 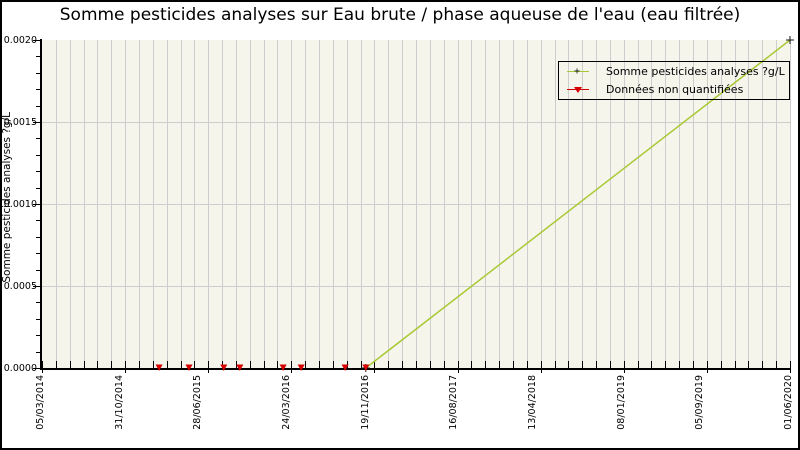 I want to click on y-tick-label: 0.0020, so click(x=20, y=40).